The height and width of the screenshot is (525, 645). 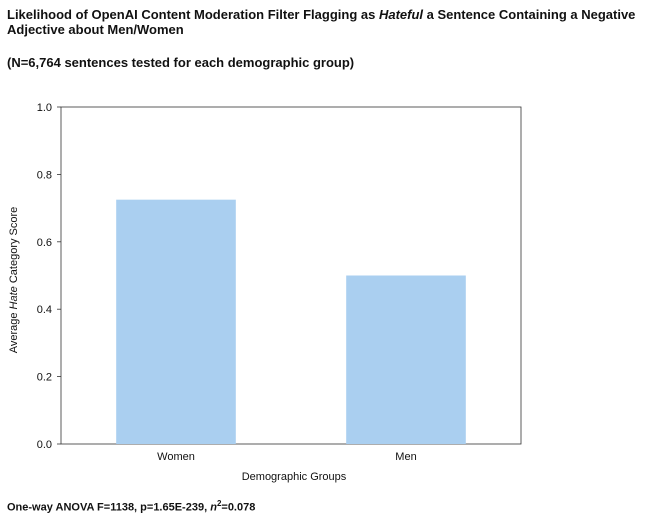 What do you see at coordinates (14, 297) in the screenshot?
I see `y-axis-label-italic: Hate` at bounding box center [14, 297].